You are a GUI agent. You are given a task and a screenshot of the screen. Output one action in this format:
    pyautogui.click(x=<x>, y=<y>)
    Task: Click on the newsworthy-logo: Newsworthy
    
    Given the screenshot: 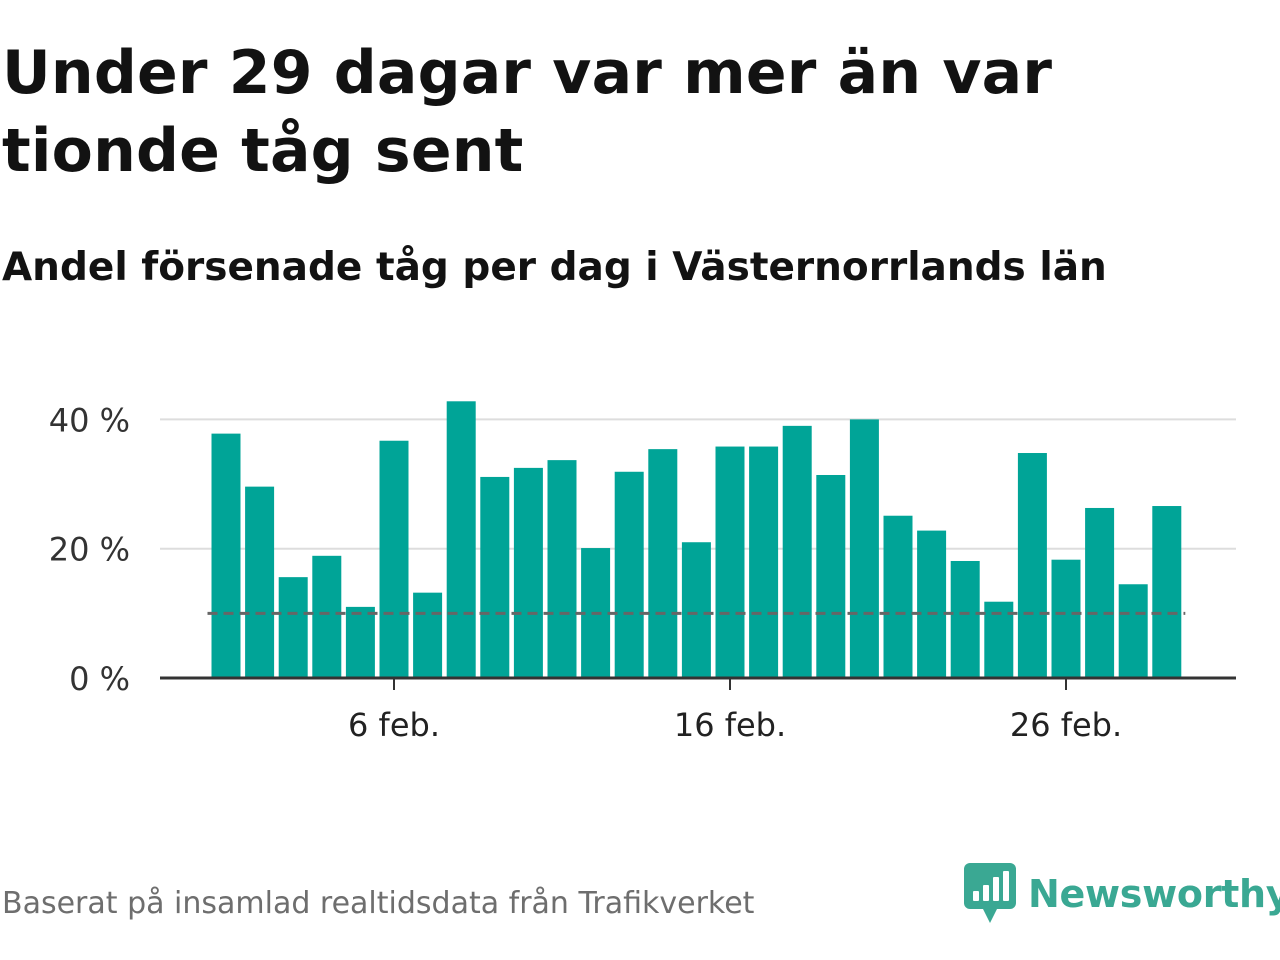 What is the action you would take?
    pyautogui.click(x=1122, y=894)
    